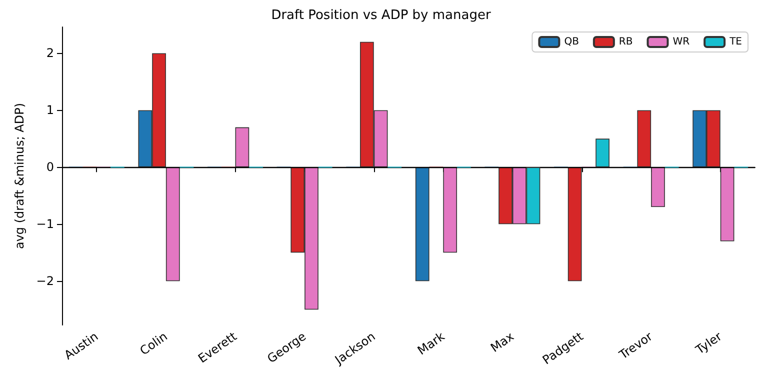  What do you see at coordinates (625, 42) in the screenshot?
I see `legend-label: RB` at bounding box center [625, 42].